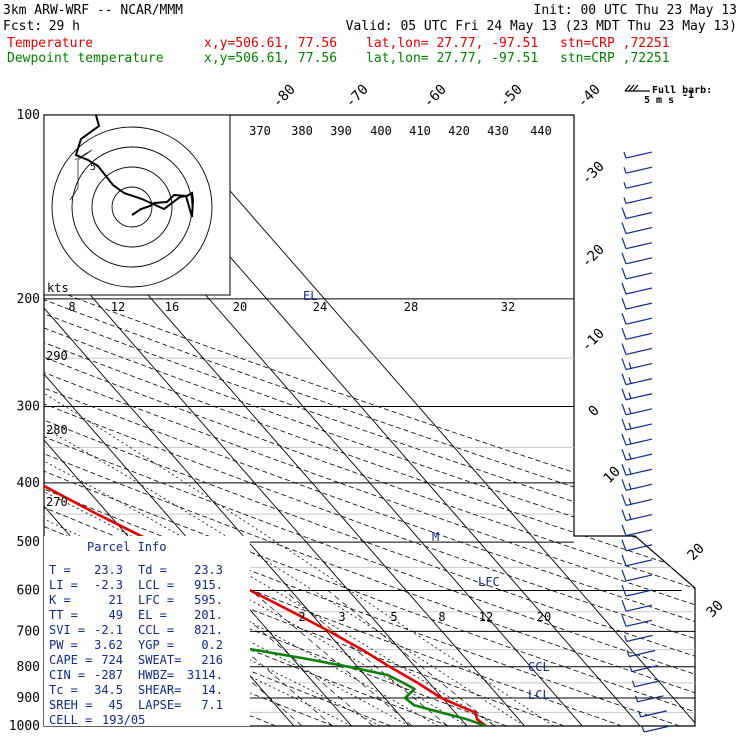 The height and width of the screenshot is (740, 740). I want to click on theta-left-label: 290, so click(57, 356).